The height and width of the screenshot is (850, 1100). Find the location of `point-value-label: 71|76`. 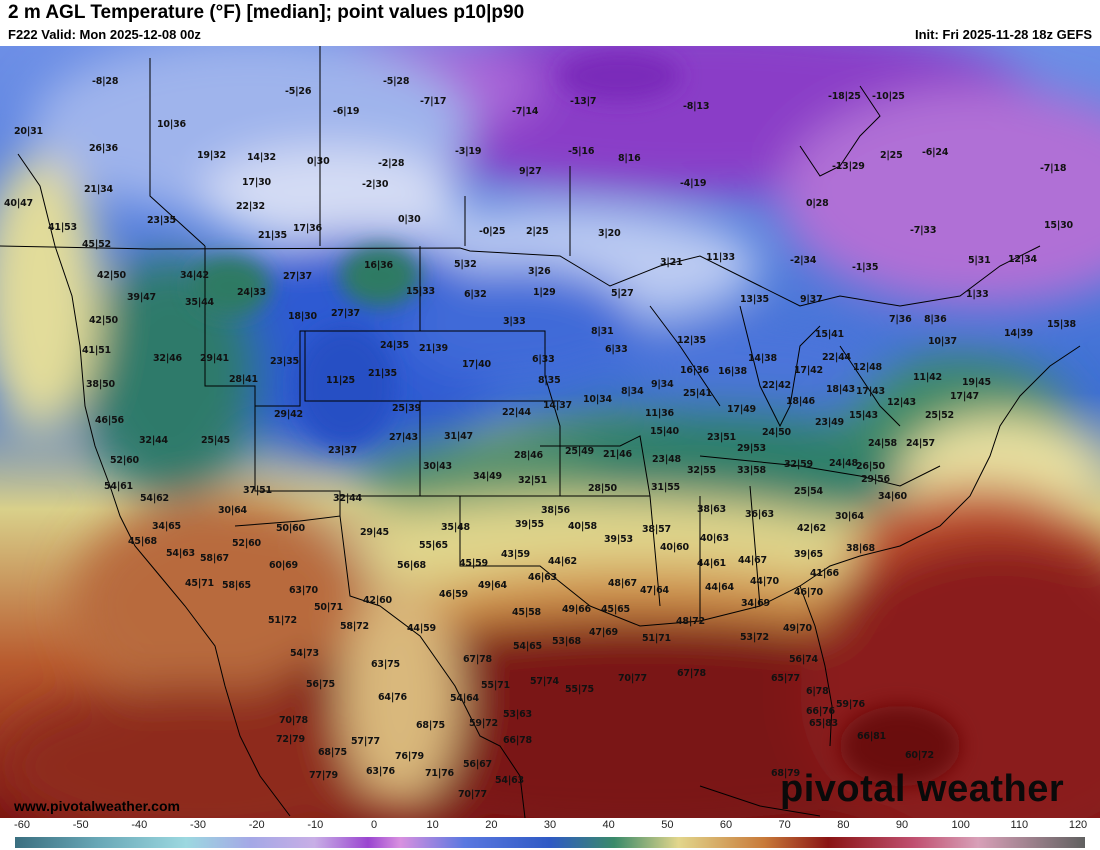

point-value-label: 71|76 is located at coordinates (439, 773).